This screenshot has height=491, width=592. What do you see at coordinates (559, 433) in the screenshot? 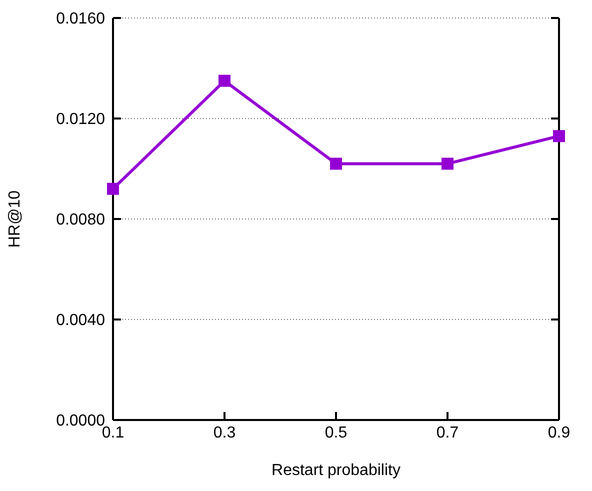
I see `x-tick-label: 0.9` at bounding box center [559, 433].